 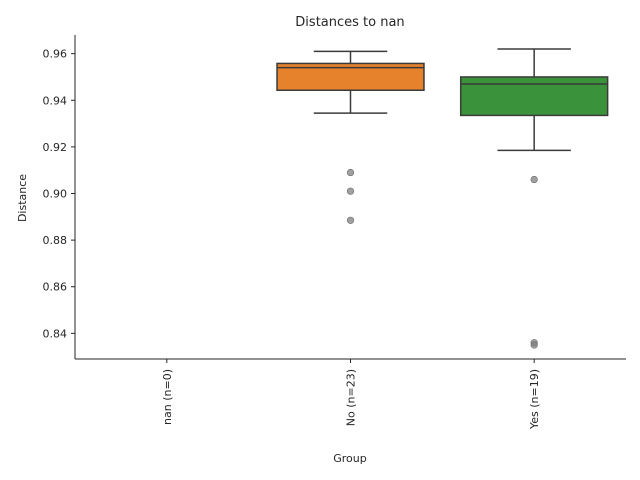 What do you see at coordinates (55, 287) in the screenshot?
I see `y-tick-label: 0.86` at bounding box center [55, 287].